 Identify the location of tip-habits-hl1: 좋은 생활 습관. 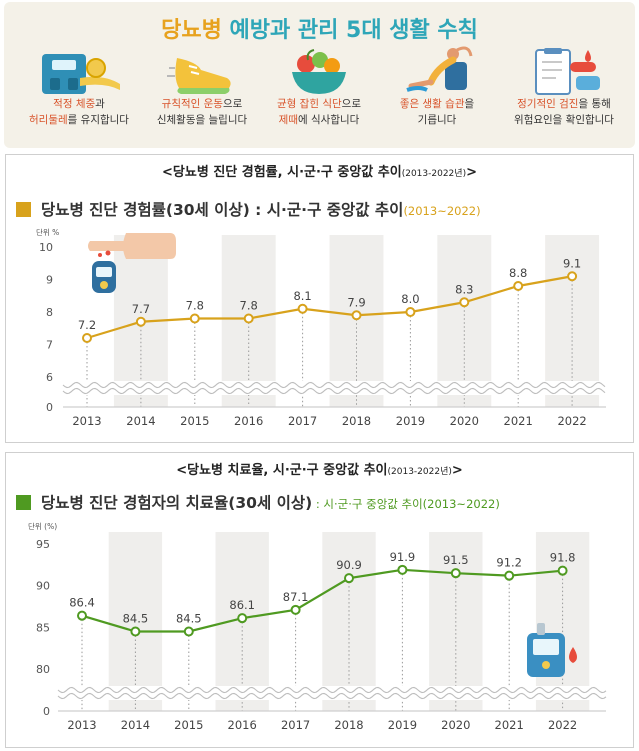
(432, 104).